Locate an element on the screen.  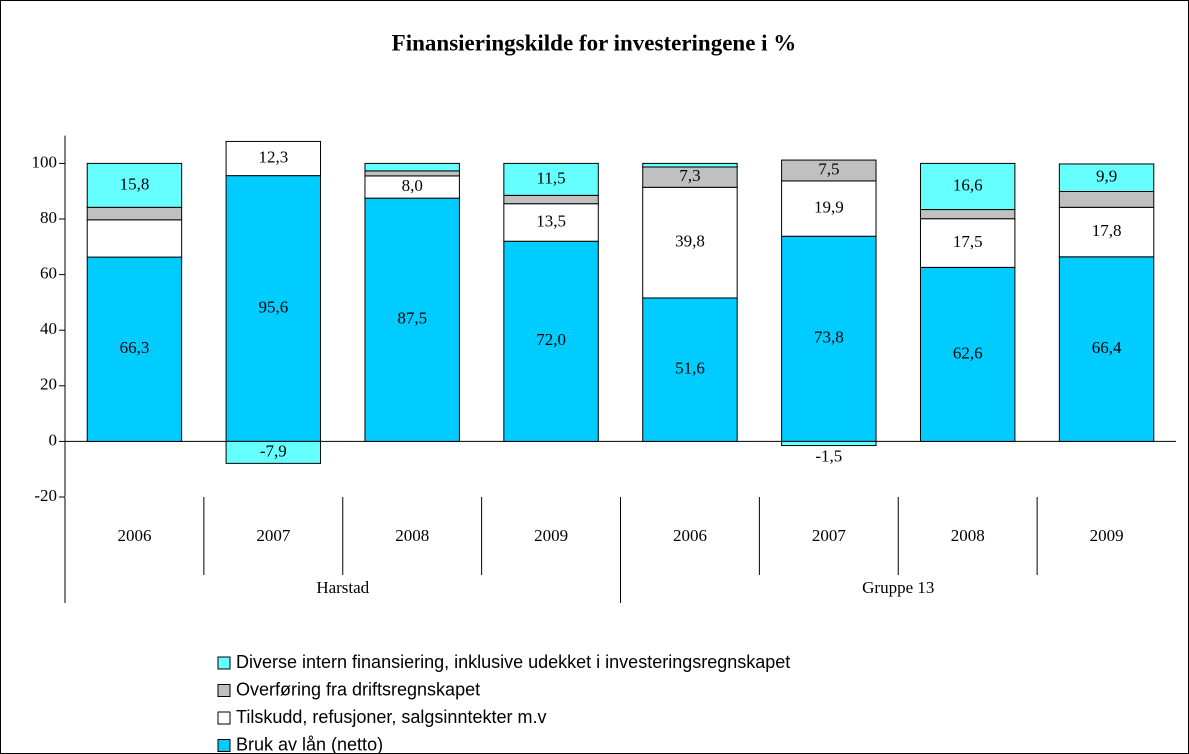
data-label: 62,6 is located at coordinates (968, 352).